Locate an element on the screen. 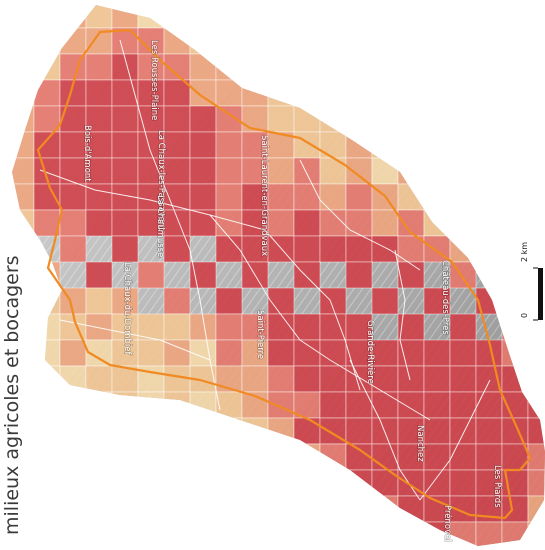  commune-label: La Chaumusse is located at coordinates (160, 226).